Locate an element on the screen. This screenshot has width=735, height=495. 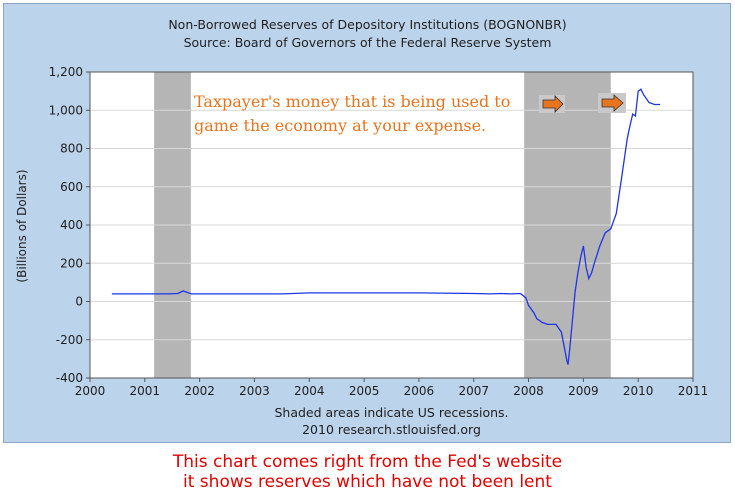
y-axis-label: (Billions of Dollars) is located at coordinates (22, 225).